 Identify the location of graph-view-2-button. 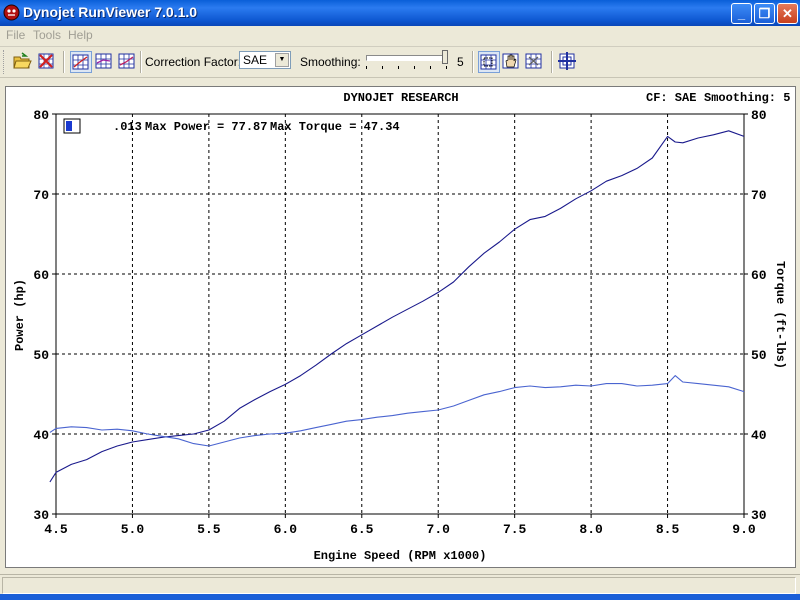
(105, 62).